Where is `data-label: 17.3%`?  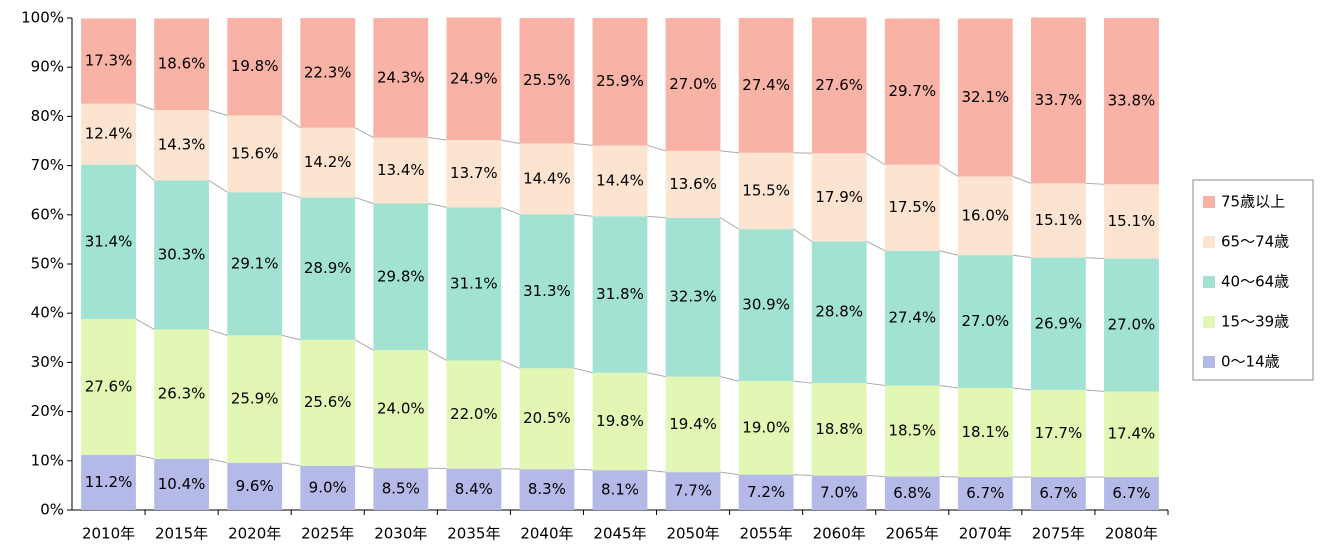
data-label: 17.3% is located at coordinates (109, 61).